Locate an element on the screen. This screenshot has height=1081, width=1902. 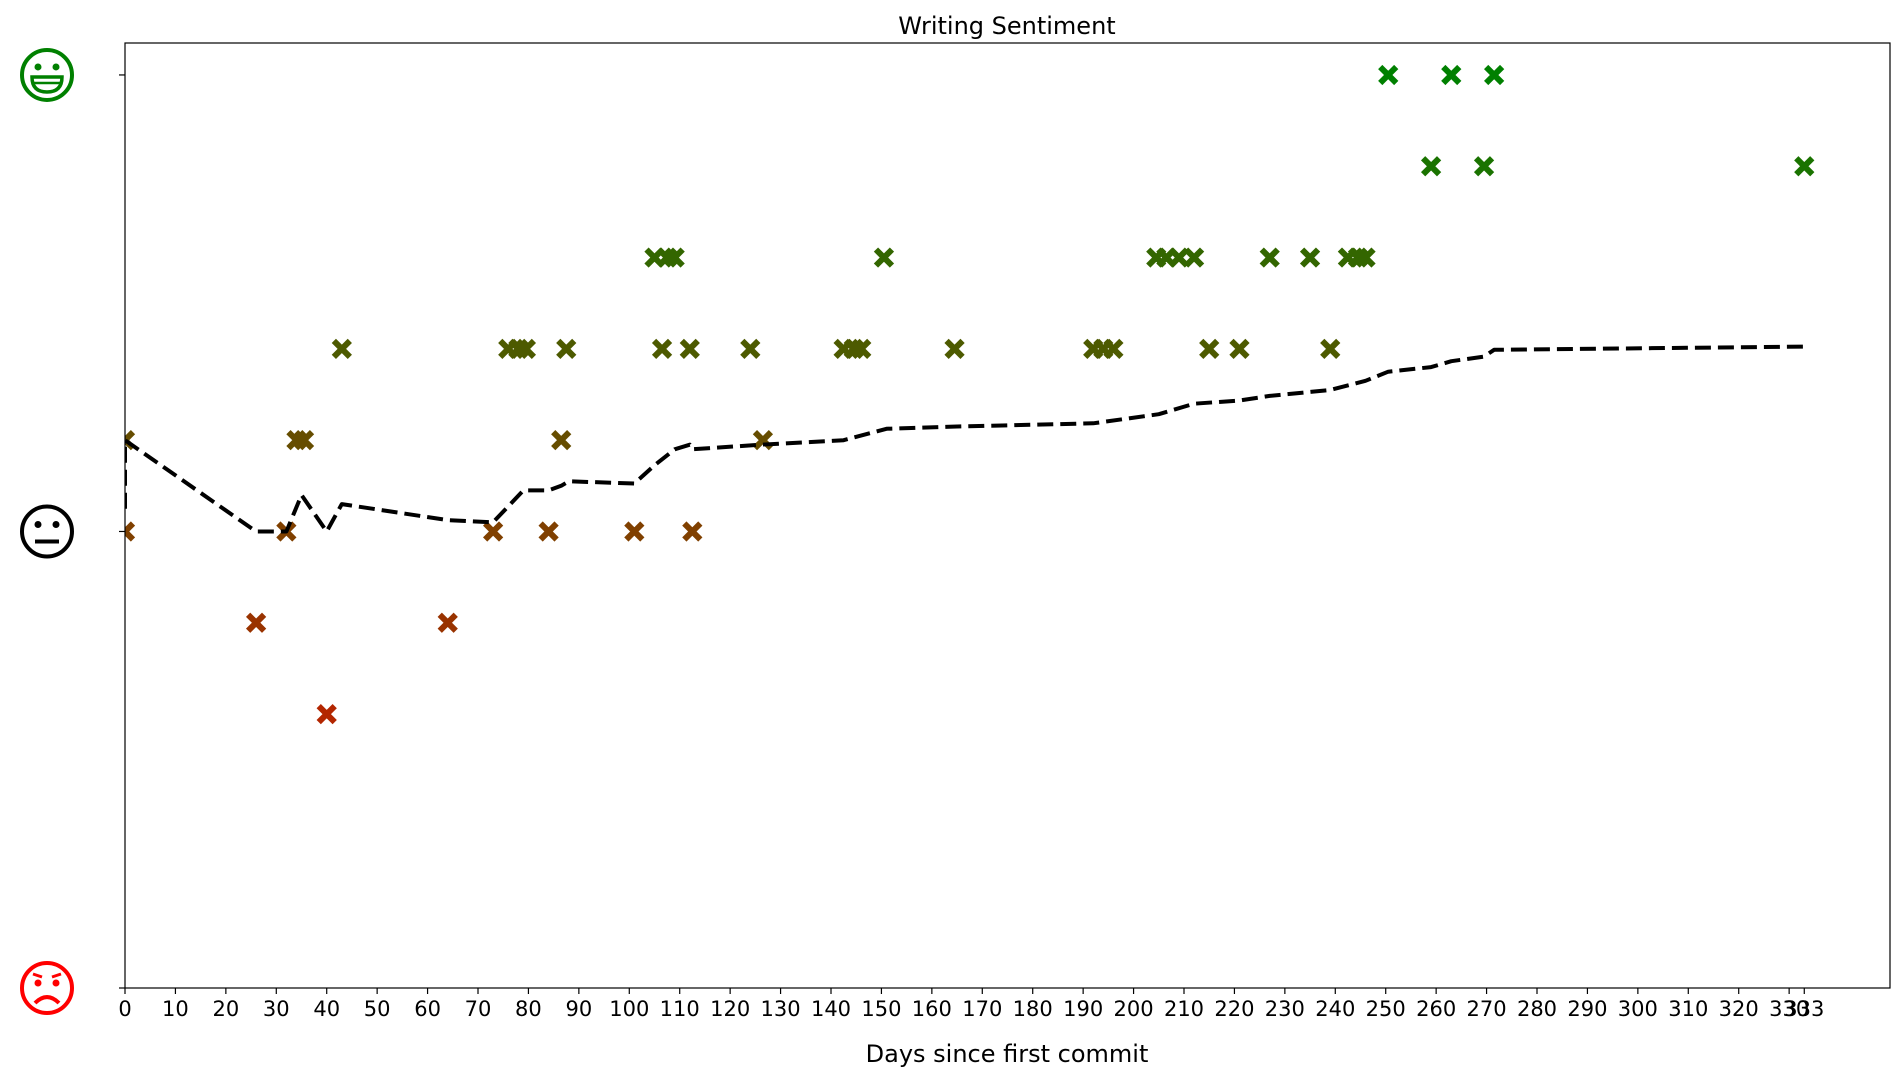
neutral-face-icon is located at coordinates (47, 531).